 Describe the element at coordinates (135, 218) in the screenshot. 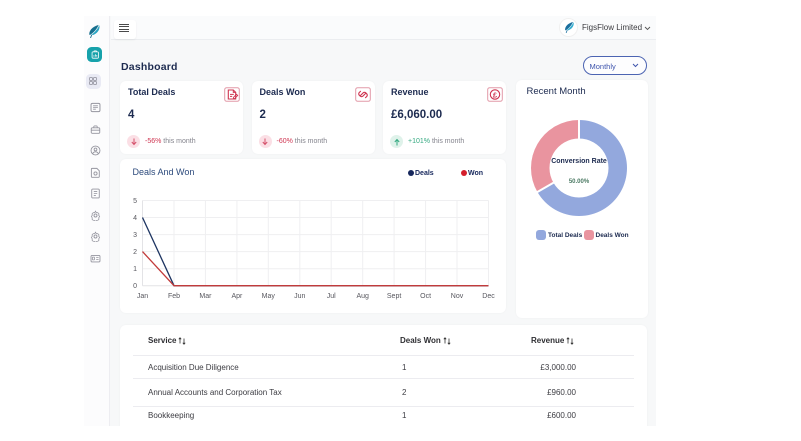

I see `svg-text: 4` at that location.